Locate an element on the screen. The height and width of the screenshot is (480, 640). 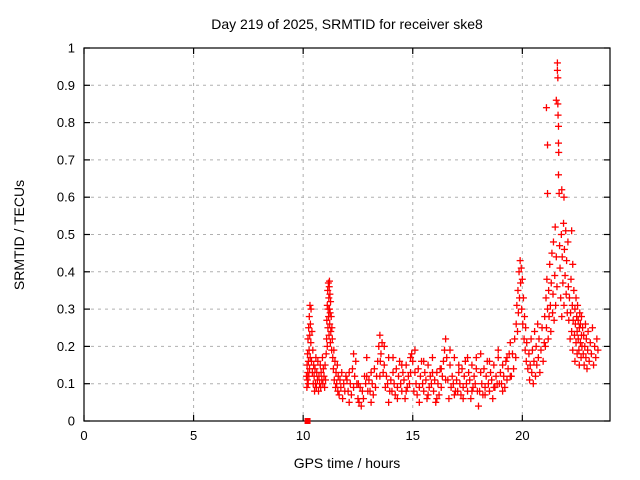
y-tick-label: 0 is located at coordinates (71, 421).